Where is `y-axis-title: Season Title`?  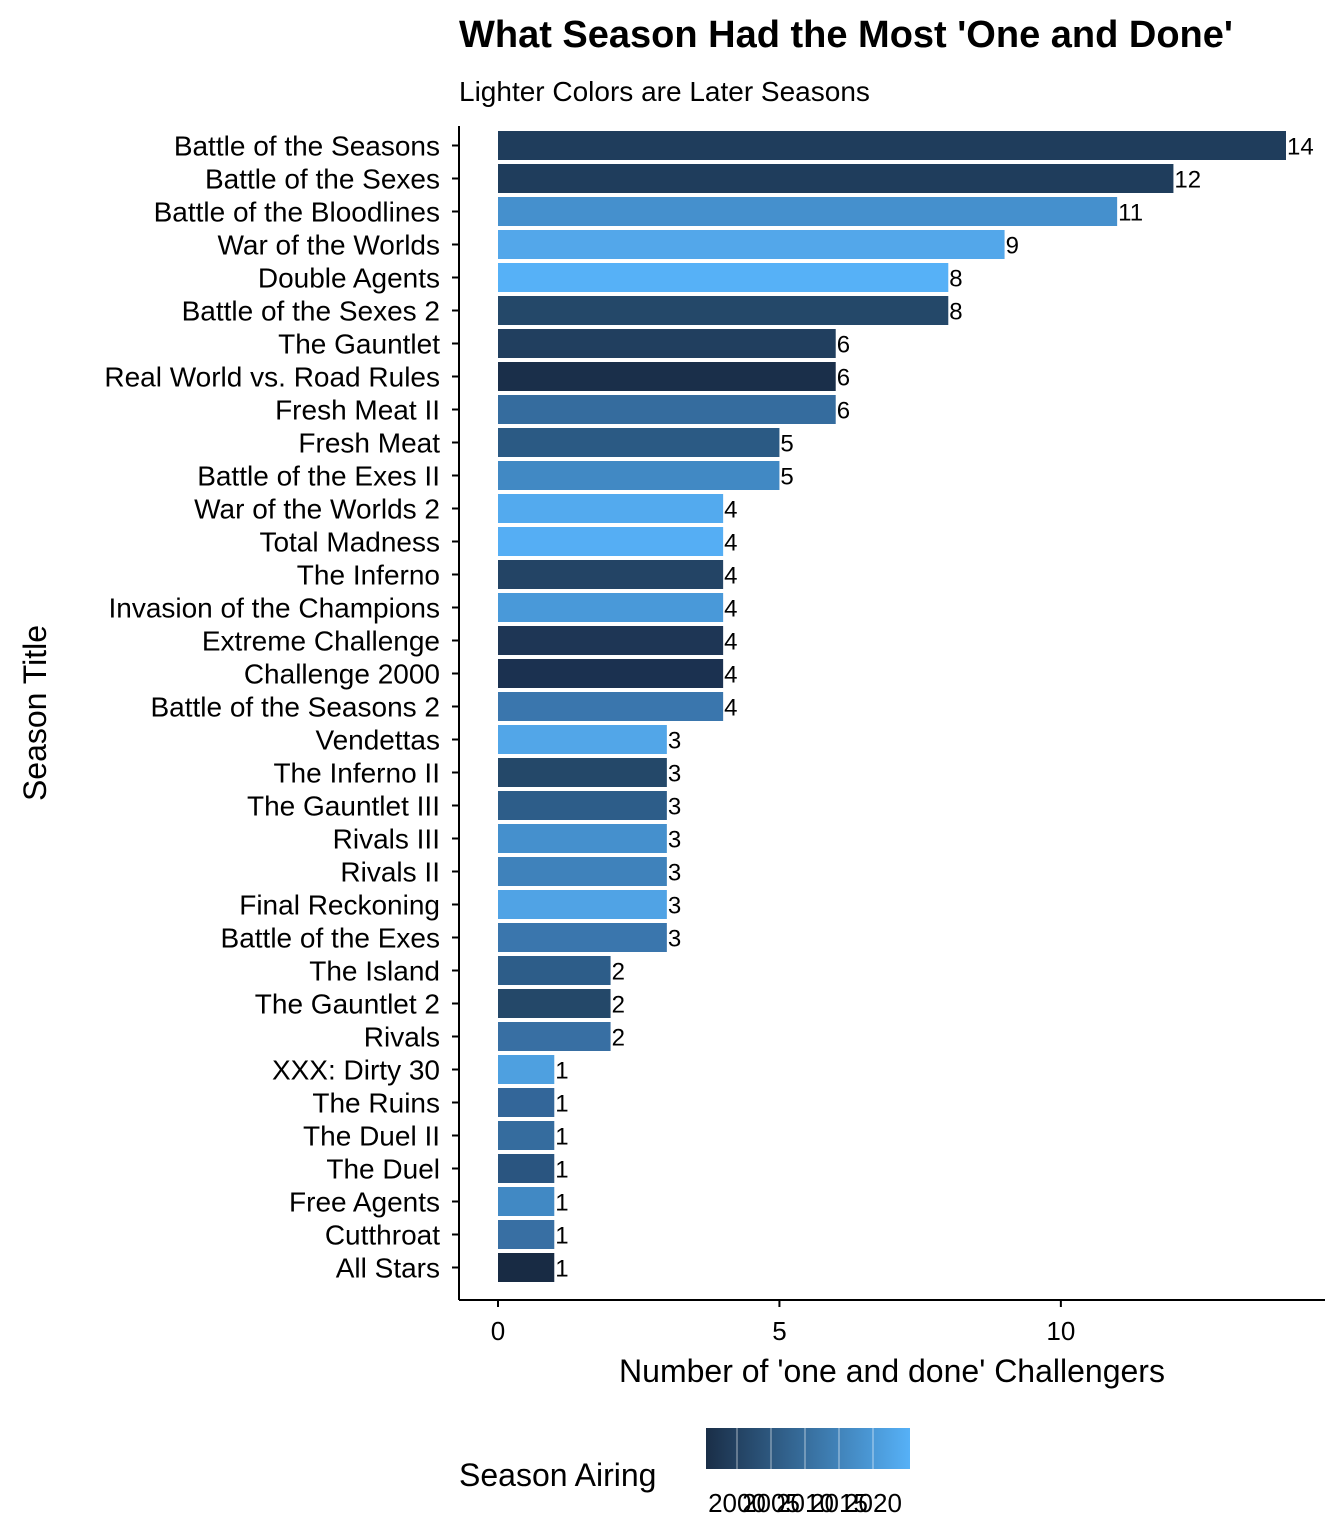 y-axis-title: Season Title is located at coordinates (35, 713).